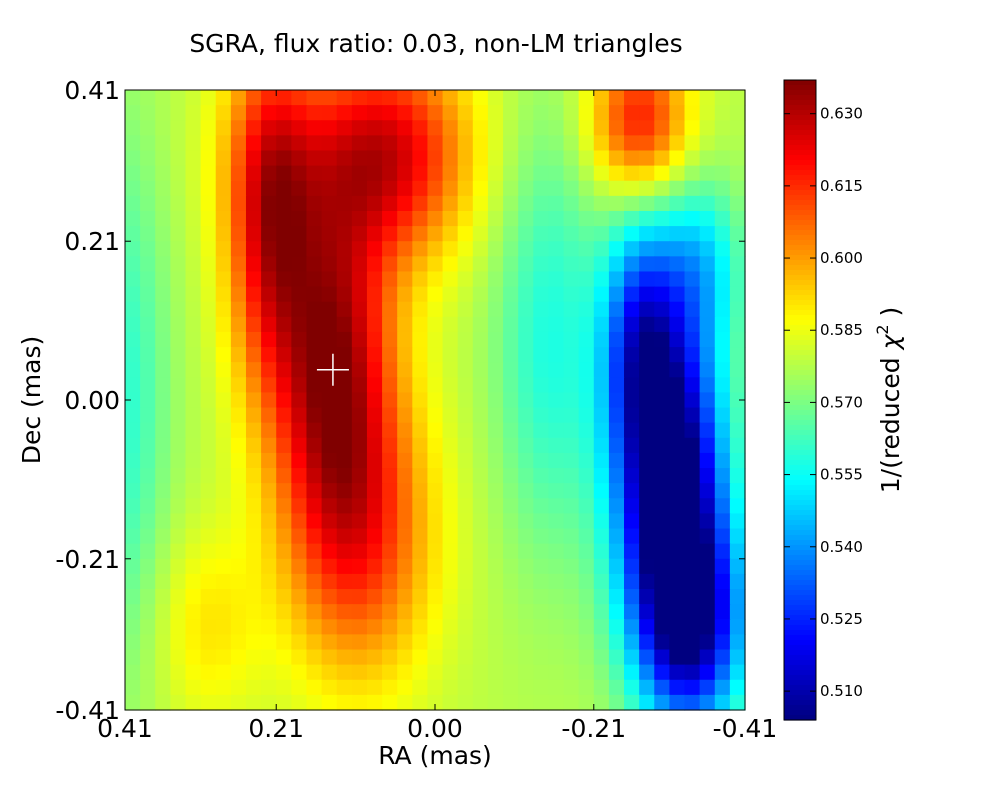 The height and width of the screenshot is (800, 1000). What do you see at coordinates (841, 691) in the screenshot?
I see `colorbar-tick-label: 0.510` at bounding box center [841, 691].